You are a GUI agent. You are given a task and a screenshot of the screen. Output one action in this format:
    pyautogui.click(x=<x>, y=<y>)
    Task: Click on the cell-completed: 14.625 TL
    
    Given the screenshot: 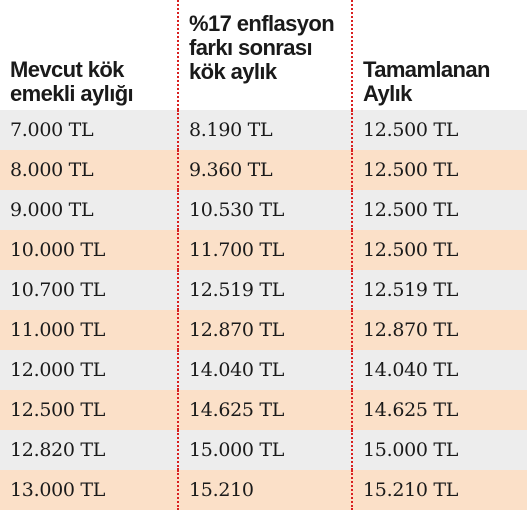 What is the action you would take?
    pyautogui.click(x=439, y=410)
    